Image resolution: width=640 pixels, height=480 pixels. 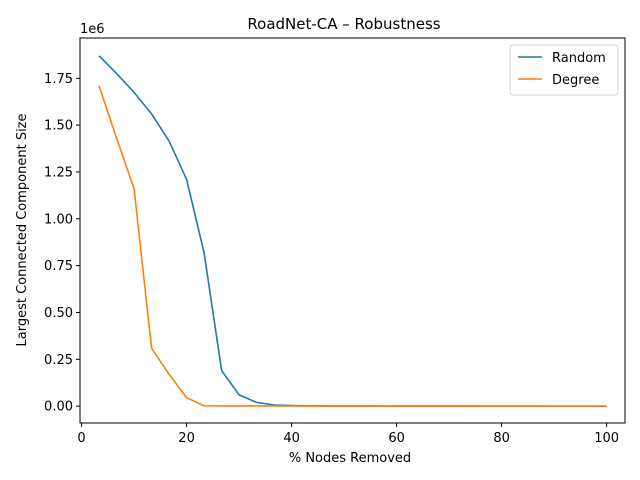 What do you see at coordinates (58, 407) in the screenshot?
I see `y-tick-label: 0.00` at bounding box center [58, 407].